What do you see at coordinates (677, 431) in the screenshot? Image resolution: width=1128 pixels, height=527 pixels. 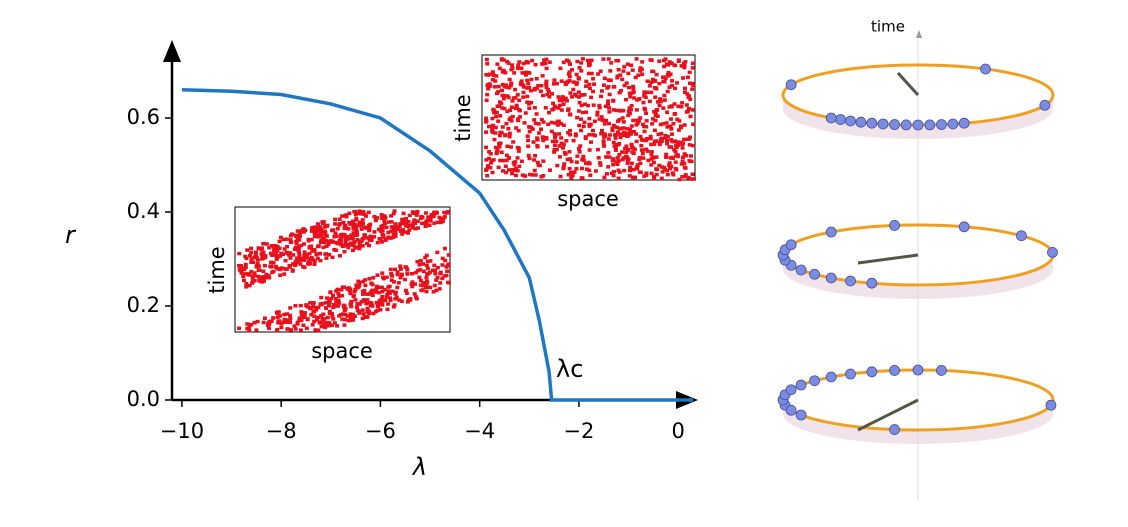 I see `x-tick-label: 0` at bounding box center [677, 431].